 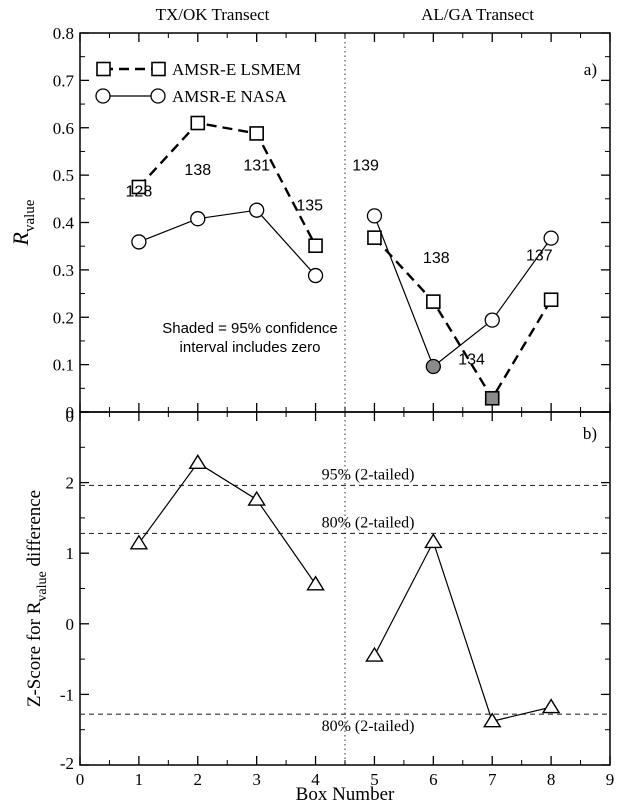 I want to click on x-tick-label: 3, so click(x=256, y=779).